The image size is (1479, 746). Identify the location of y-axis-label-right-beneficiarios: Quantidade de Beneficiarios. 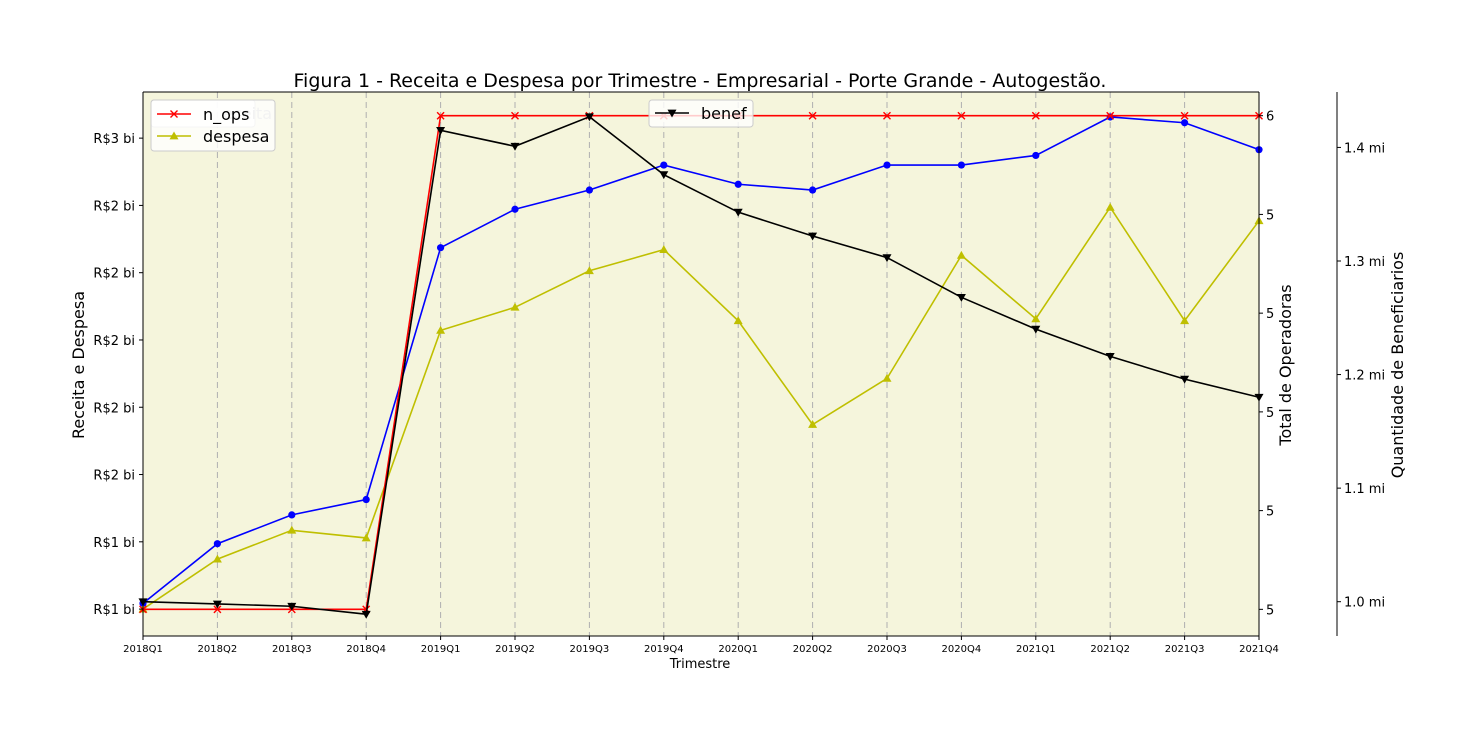
(1397, 365).